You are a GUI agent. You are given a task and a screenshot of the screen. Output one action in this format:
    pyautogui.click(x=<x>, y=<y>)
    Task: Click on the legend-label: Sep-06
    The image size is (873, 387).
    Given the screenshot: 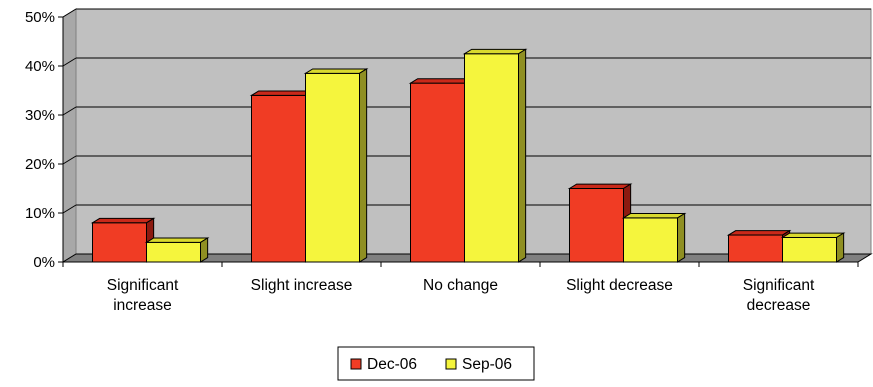 What is the action you would take?
    pyautogui.click(x=487, y=364)
    